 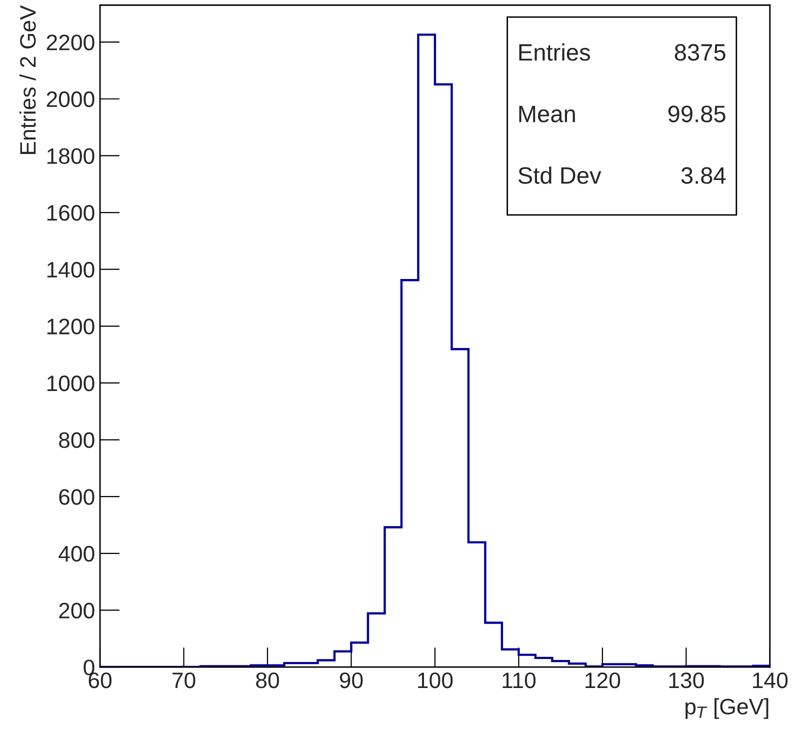 I want to click on y-tick-label: 2000, so click(x=70, y=99).